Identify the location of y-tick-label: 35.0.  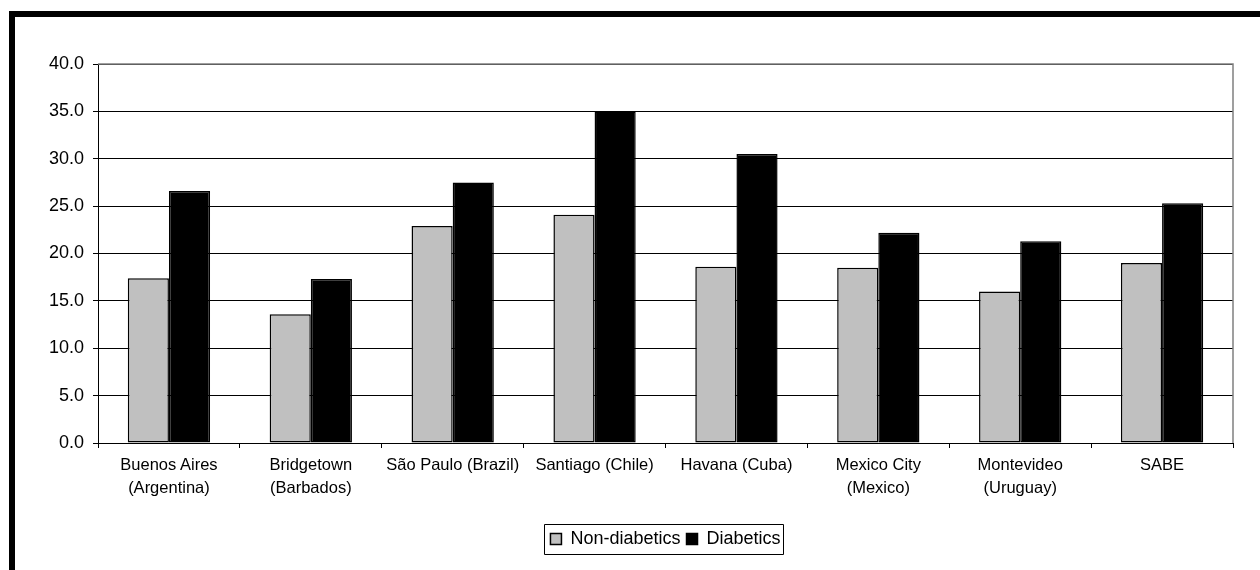
(66, 110).